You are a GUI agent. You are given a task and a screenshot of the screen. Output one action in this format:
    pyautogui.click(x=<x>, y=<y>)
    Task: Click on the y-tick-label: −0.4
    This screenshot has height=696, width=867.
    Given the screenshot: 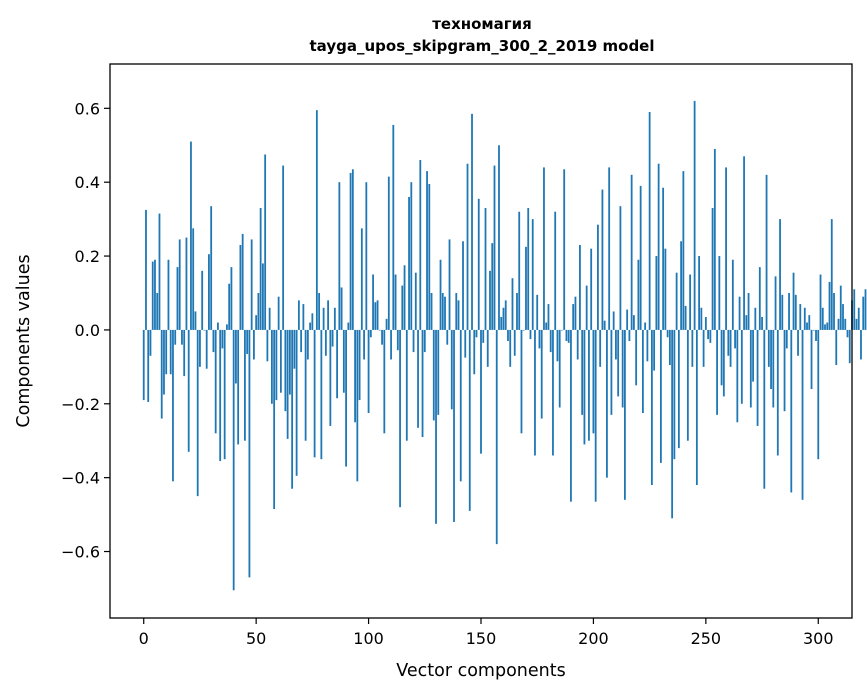 What is the action you would take?
    pyautogui.click(x=80, y=478)
    